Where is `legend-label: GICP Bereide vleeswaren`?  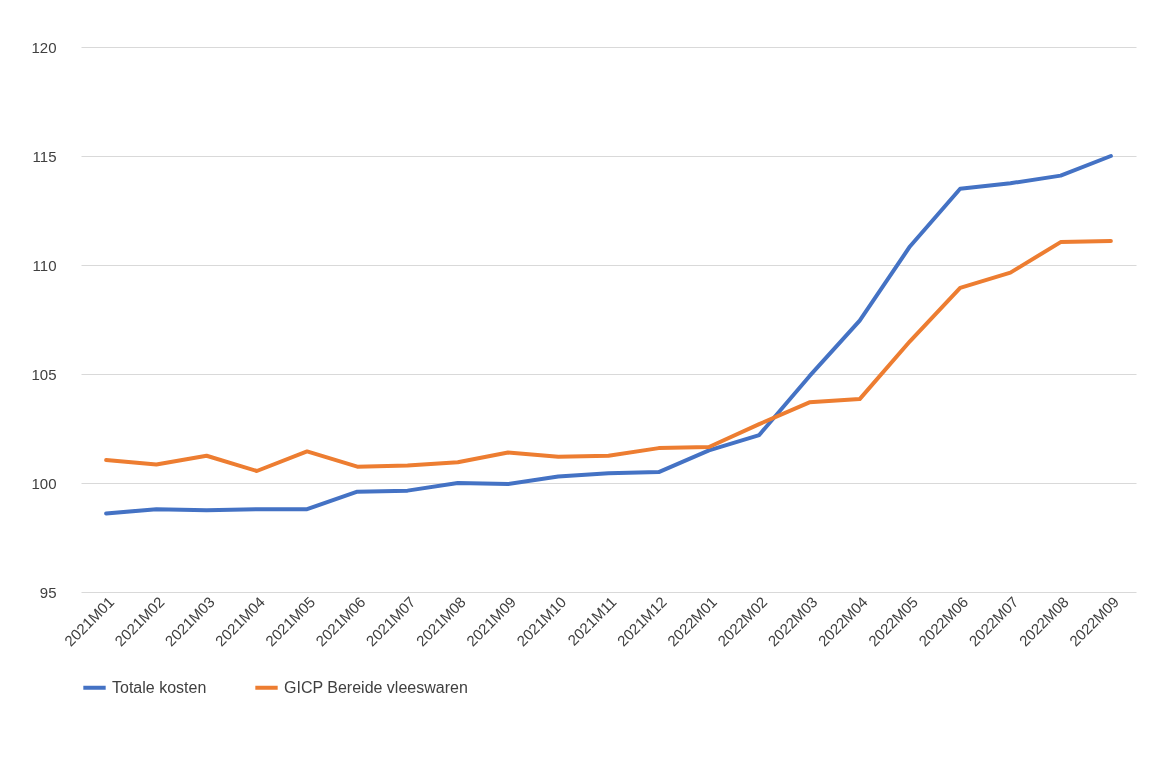 legend-label: GICP Bereide vleeswaren is located at coordinates (376, 687).